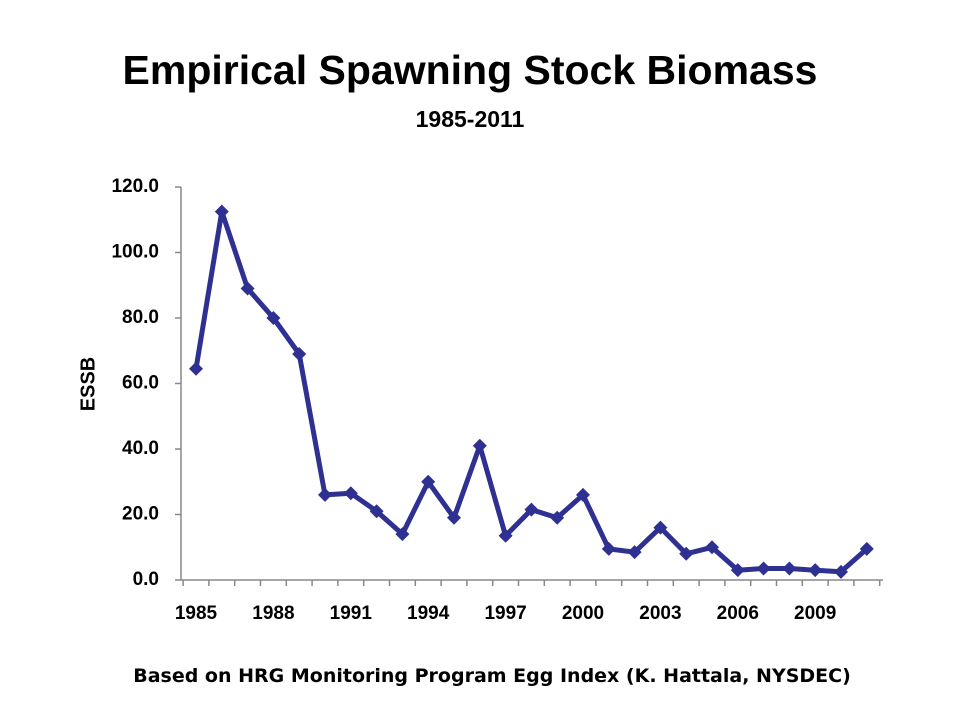  I want to click on chart-subtitle: 1985-2011, so click(470, 119).